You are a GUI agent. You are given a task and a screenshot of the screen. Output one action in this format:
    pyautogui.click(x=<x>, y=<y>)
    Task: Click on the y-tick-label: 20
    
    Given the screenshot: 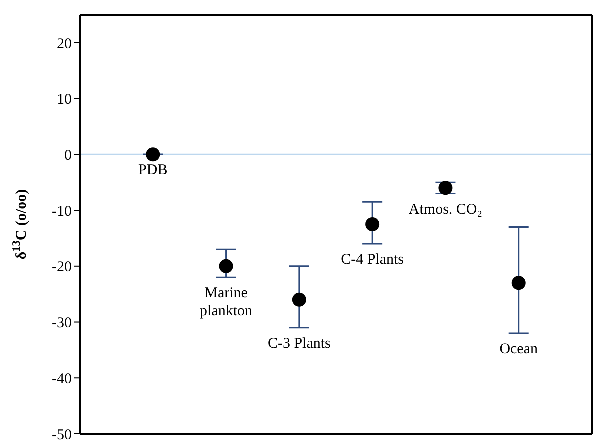 What is the action you would take?
    pyautogui.click(x=64, y=44)
    